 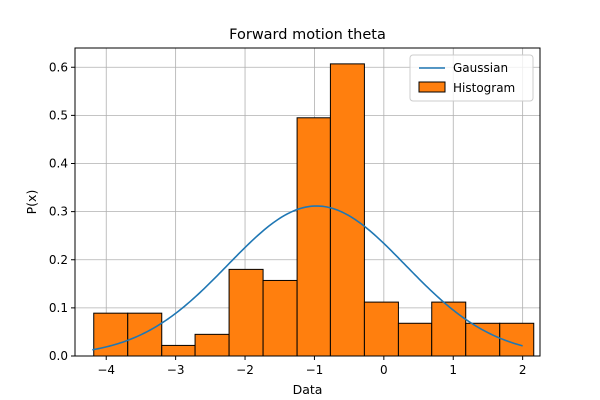 I want to click on x-axis-label: Data, so click(x=308, y=389).